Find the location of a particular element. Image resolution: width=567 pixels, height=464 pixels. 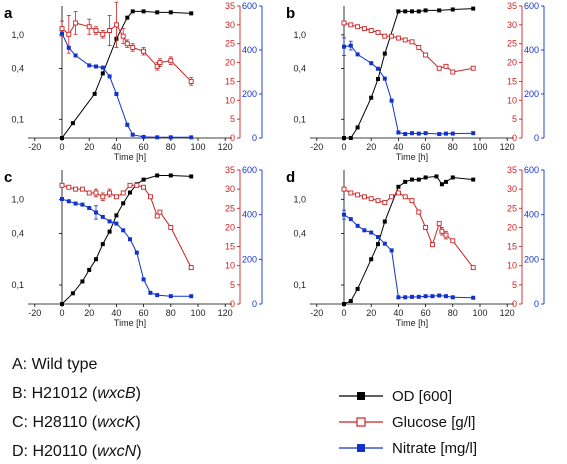

nitrate-tick-label: 0 is located at coordinates (536, 304).